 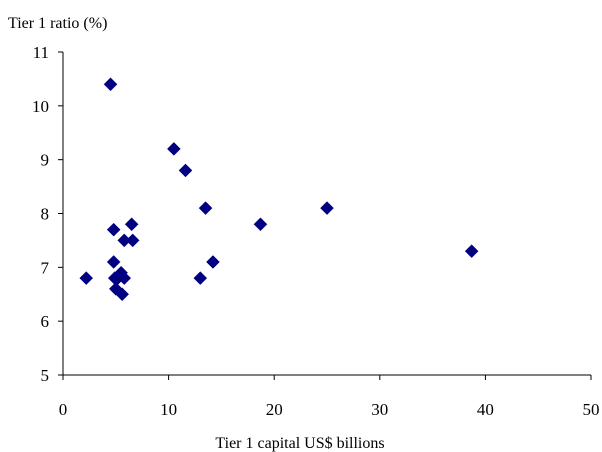 What do you see at coordinates (57, 23) in the screenshot?
I see `y-axis-title: Tier 1 ratio (%)` at bounding box center [57, 23].